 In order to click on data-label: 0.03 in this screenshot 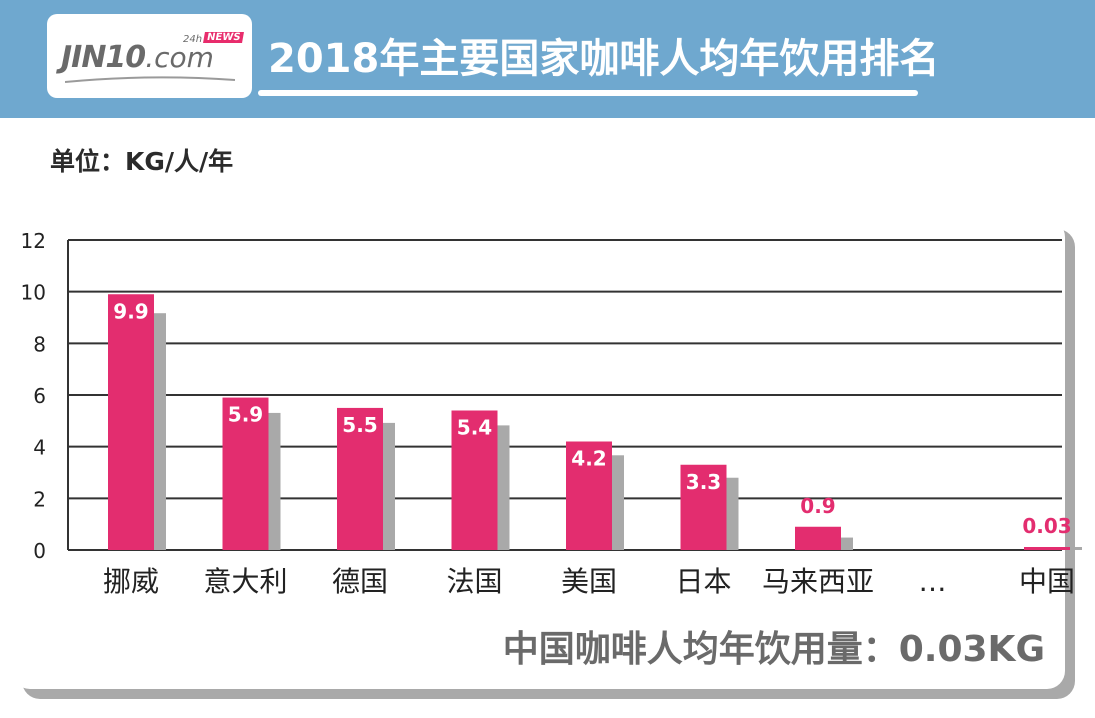, I will do `click(1046, 526)`.